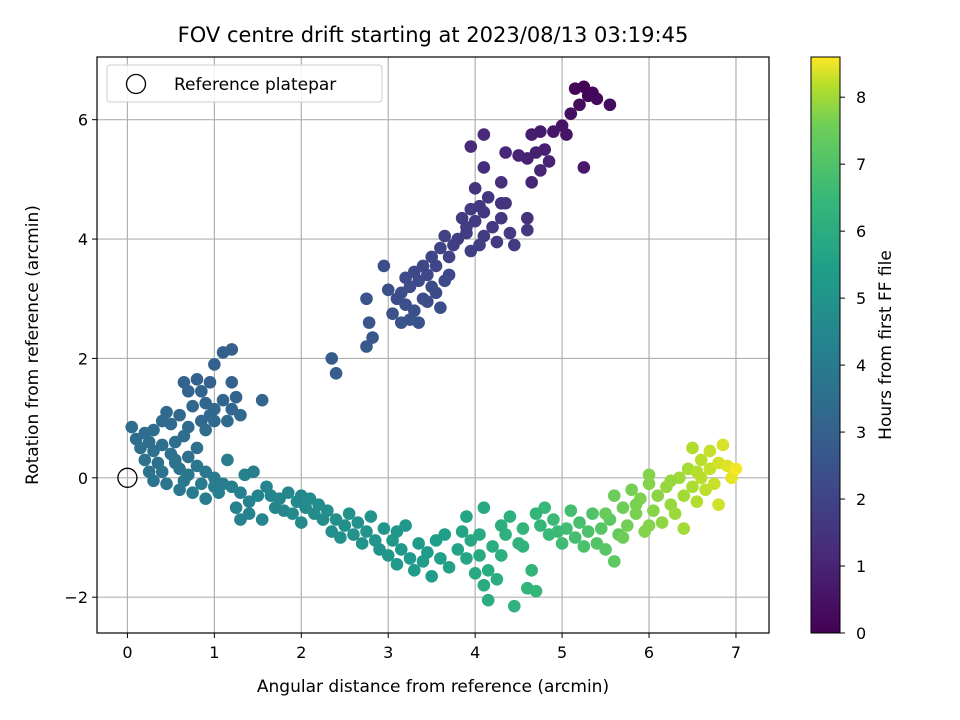  What do you see at coordinates (861, 499) in the screenshot?
I see `colorbar-tick-label-2: 2` at bounding box center [861, 499].